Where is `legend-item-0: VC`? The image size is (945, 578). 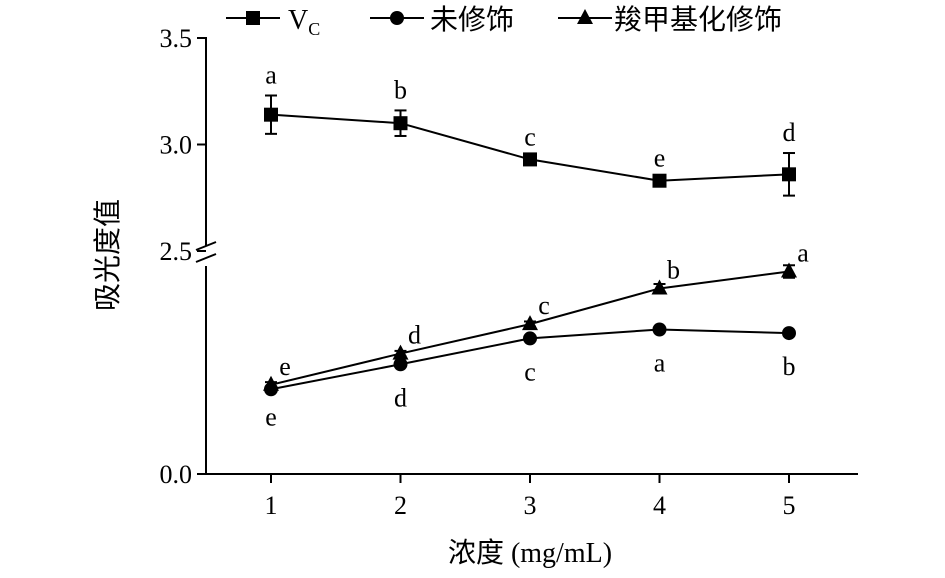 legend-item-0: VC is located at coordinates (273, 22).